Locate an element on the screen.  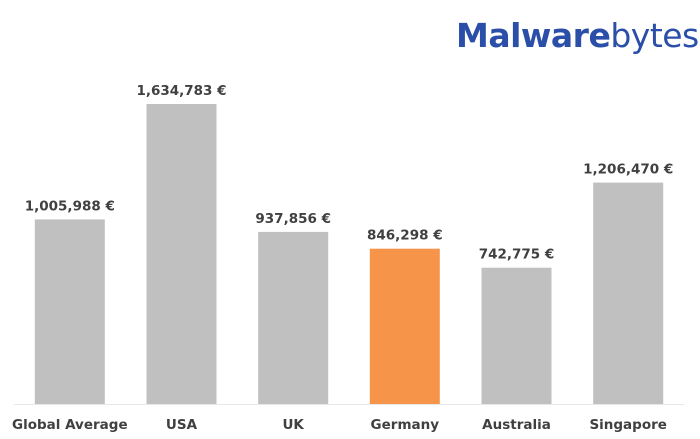
brand-logo: Malwarebytes is located at coordinates (577, 35).